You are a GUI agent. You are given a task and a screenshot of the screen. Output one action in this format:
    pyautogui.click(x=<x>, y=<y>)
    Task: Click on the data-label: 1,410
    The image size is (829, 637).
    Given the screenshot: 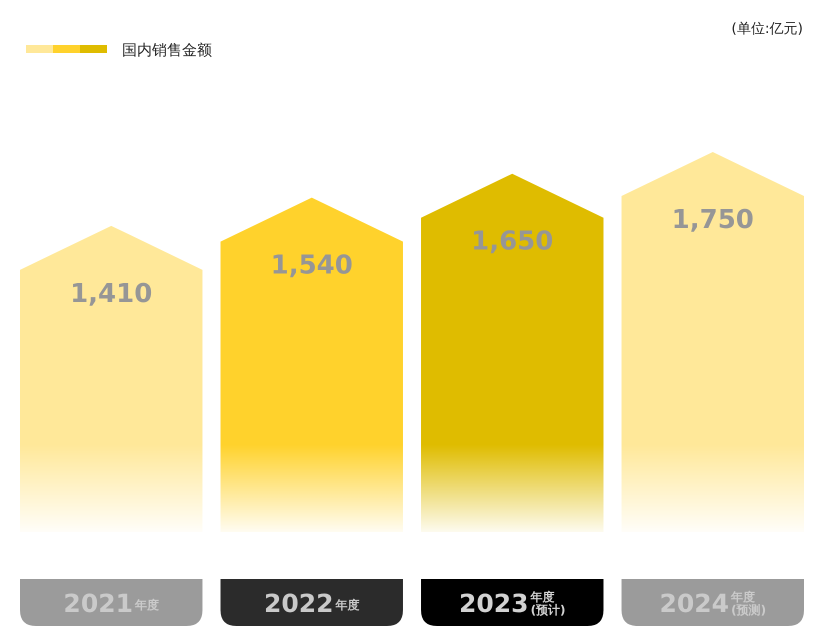 What is the action you would take?
    pyautogui.click(x=111, y=293)
    